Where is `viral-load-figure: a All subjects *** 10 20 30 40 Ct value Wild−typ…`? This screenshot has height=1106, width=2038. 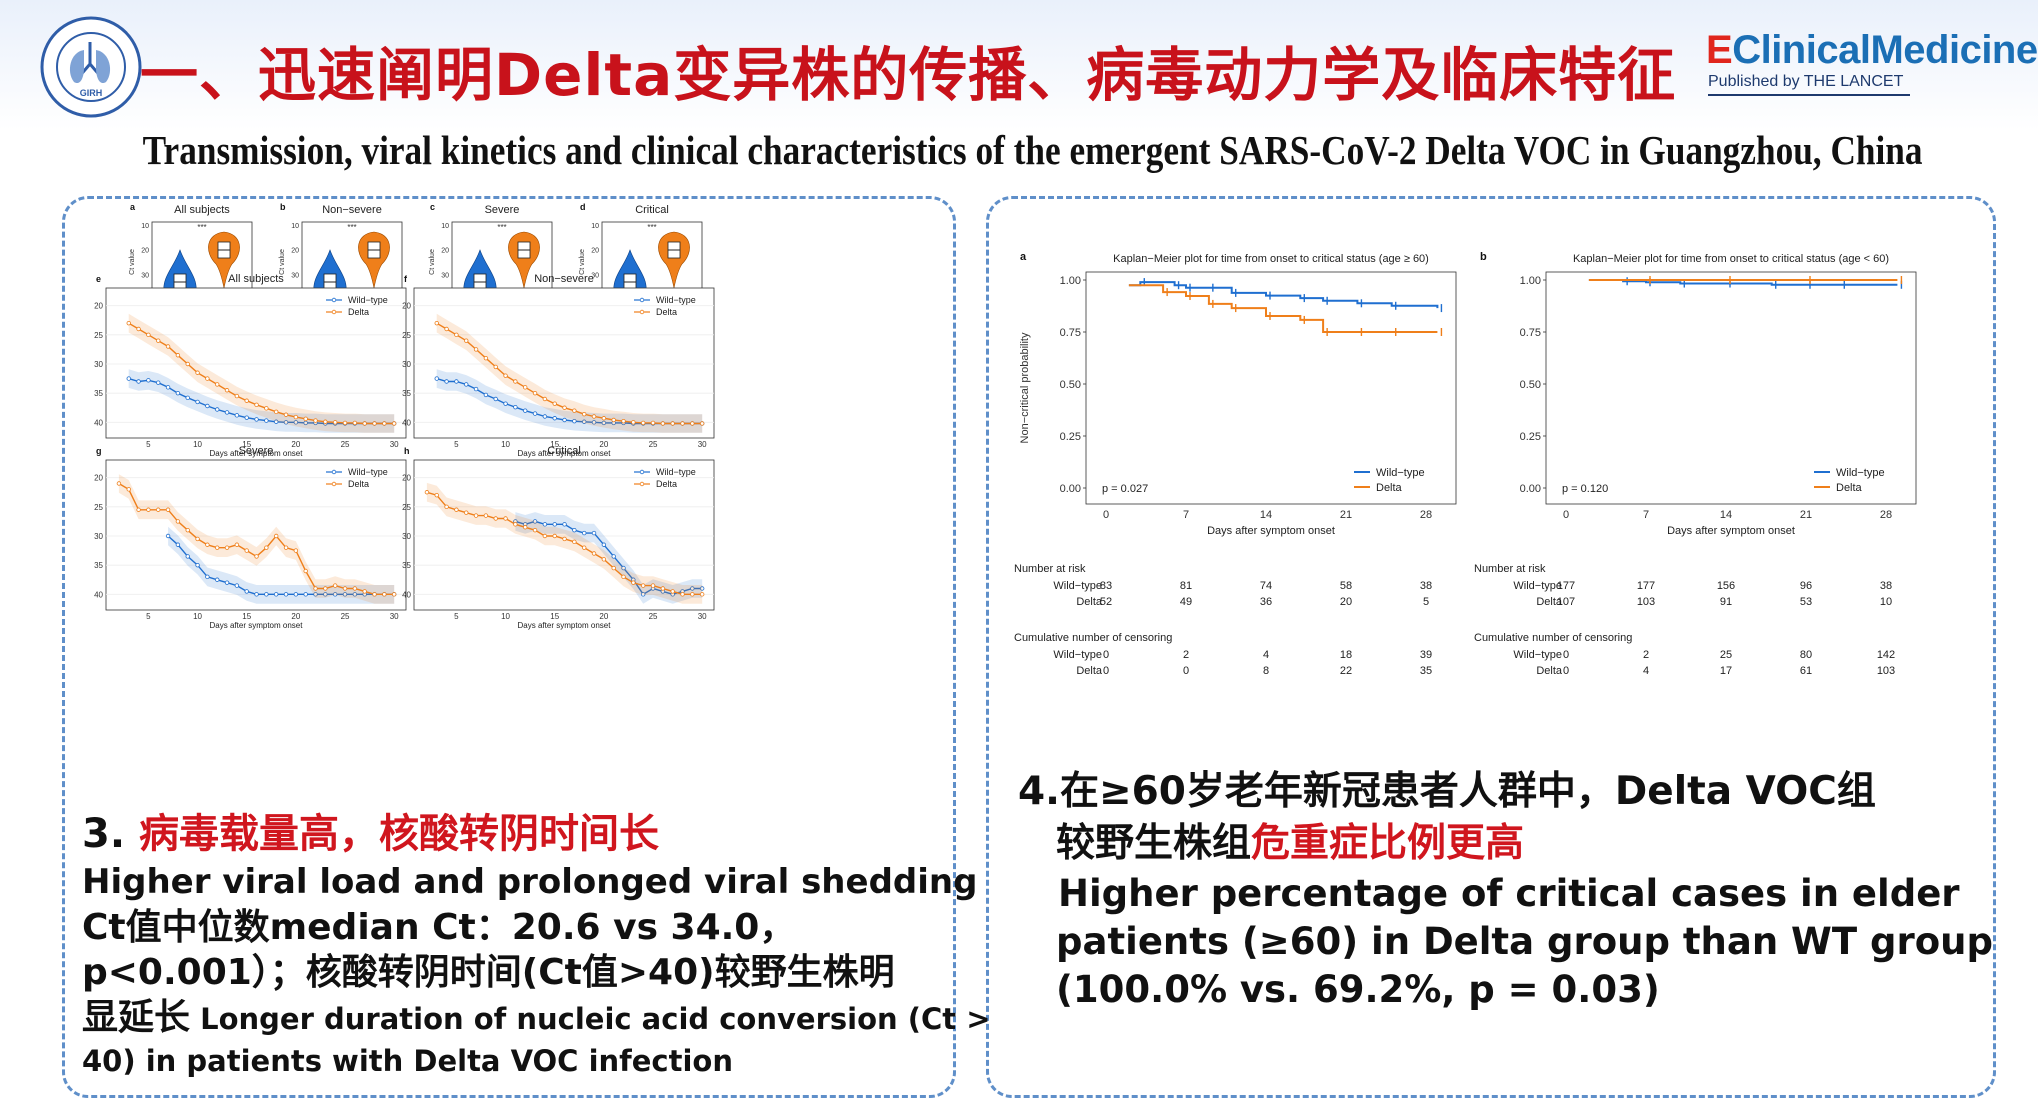
viral-load-figure: a All subjects *** 10 20 30 40 Ct value Wild−typ… is located at coordinates (404, 416).